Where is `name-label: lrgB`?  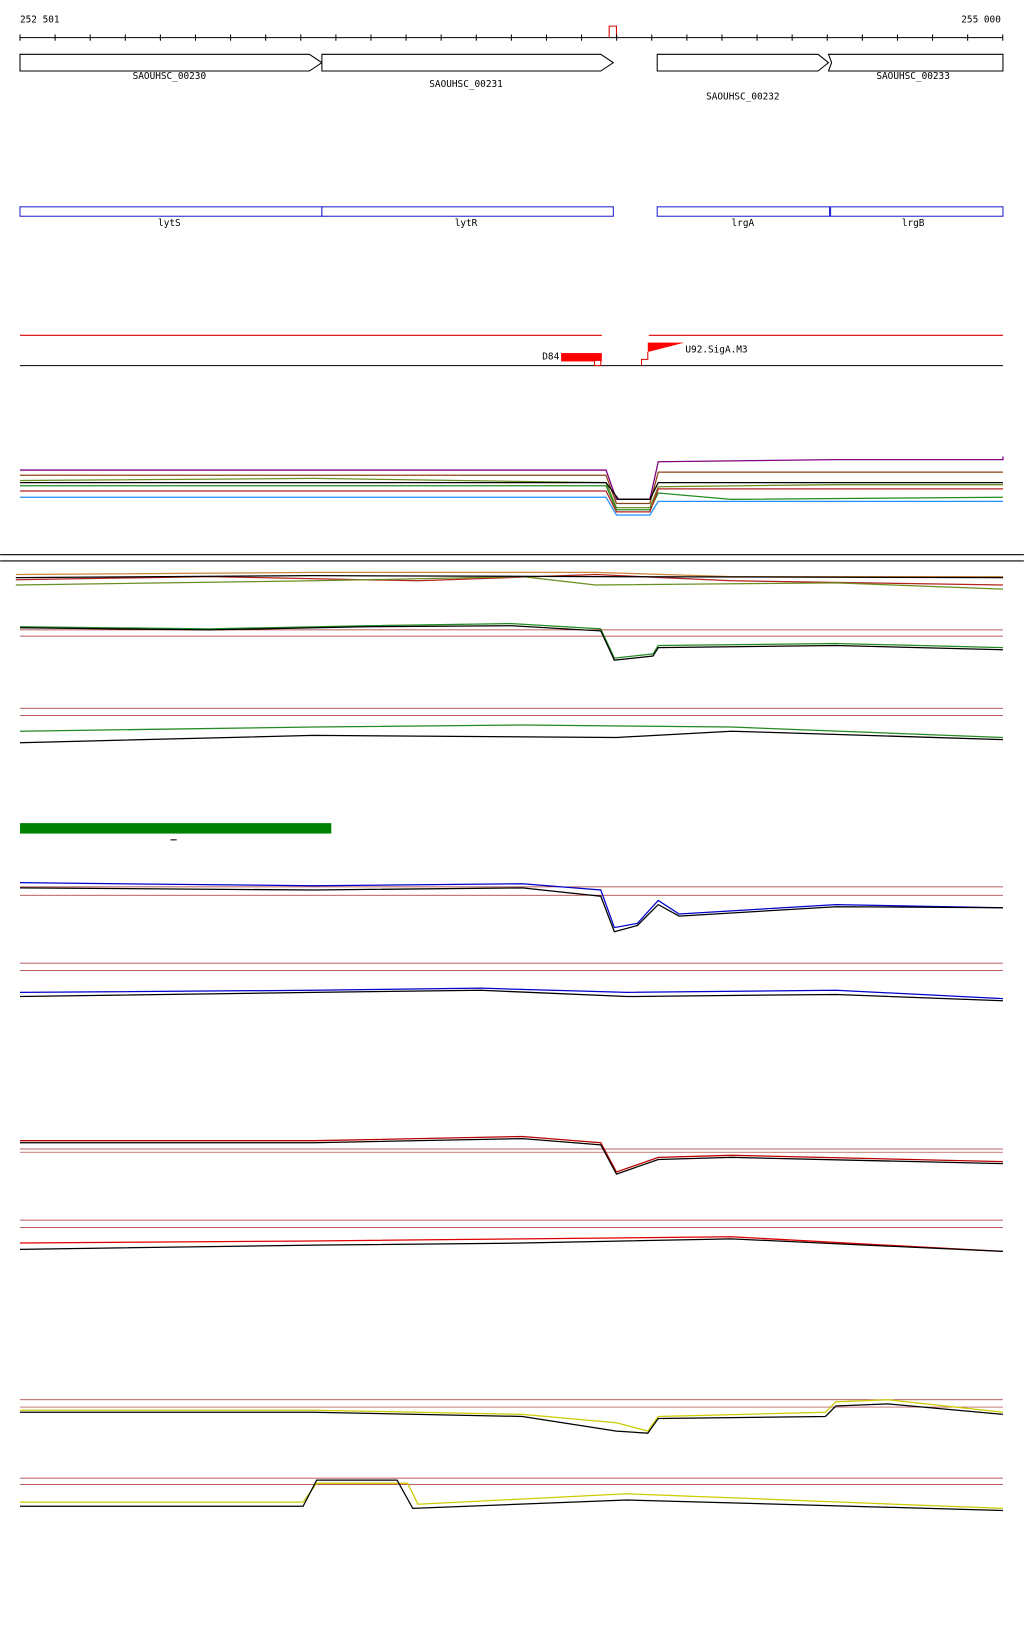 name-label: lrgB is located at coordinates (913, 223).